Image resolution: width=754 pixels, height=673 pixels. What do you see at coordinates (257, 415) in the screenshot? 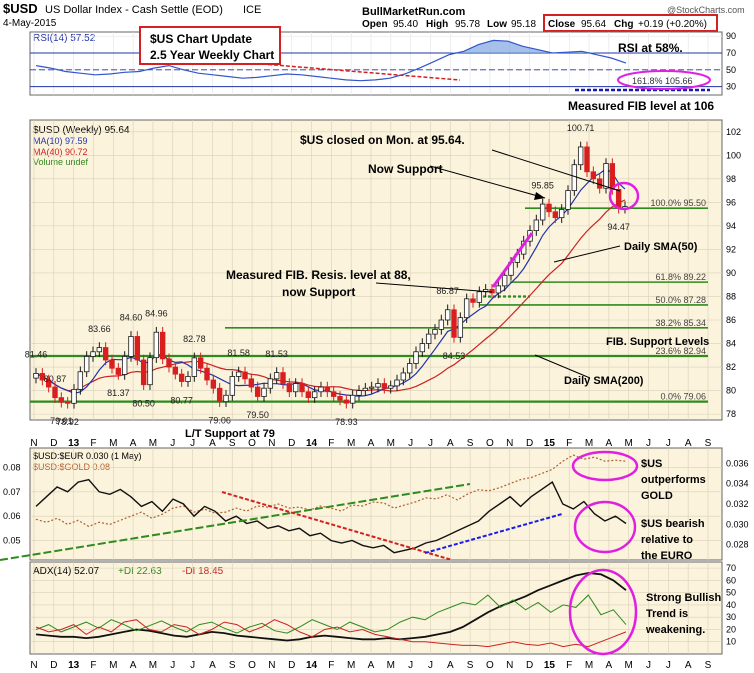
I see `price-point-label: 79.50` at bounding box center [257, 415].